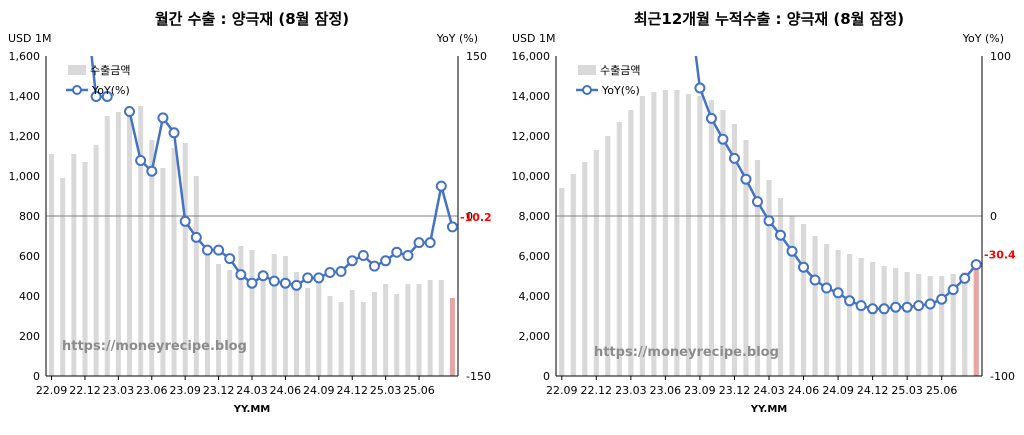 This screenshot has height=435, width=1024. Describe the element at coordinates (25, 56) in the screenshot. I see `left-tick-label: 1,600` at that location.